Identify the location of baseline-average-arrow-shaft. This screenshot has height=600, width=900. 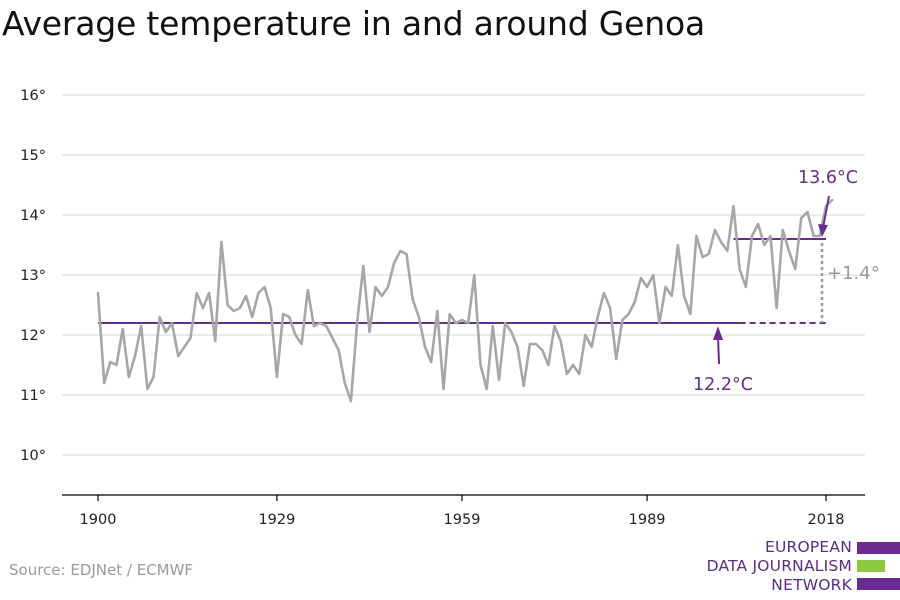
(718, 350).